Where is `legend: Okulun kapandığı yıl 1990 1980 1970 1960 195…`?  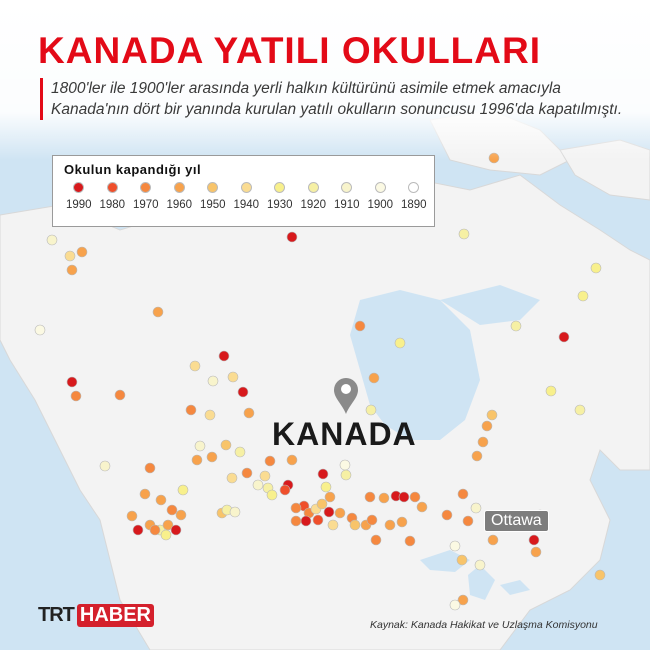
legend: Okulun kapandığı yıl 1990 1980 1970 1960 195… is located at coordinates (243, 191).